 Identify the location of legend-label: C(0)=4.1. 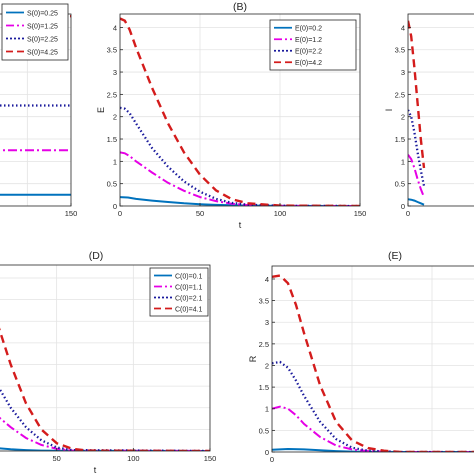
(189, 309).